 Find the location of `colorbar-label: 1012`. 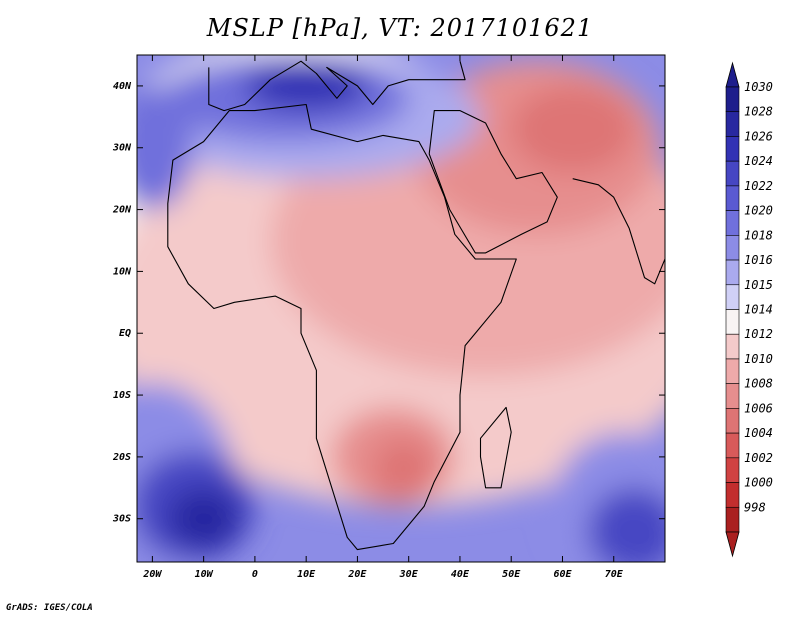

colorbar-label: 1012 is located at coordinates (758, 334).